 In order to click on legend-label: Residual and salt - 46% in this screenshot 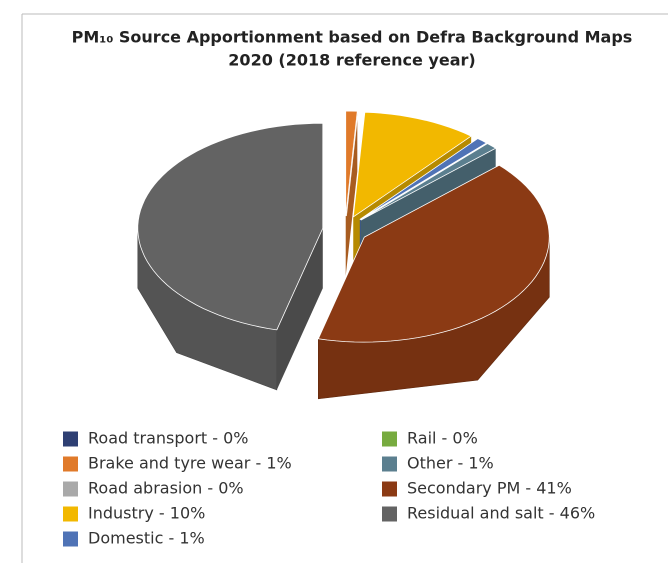, I will do `click(501, 513)`.